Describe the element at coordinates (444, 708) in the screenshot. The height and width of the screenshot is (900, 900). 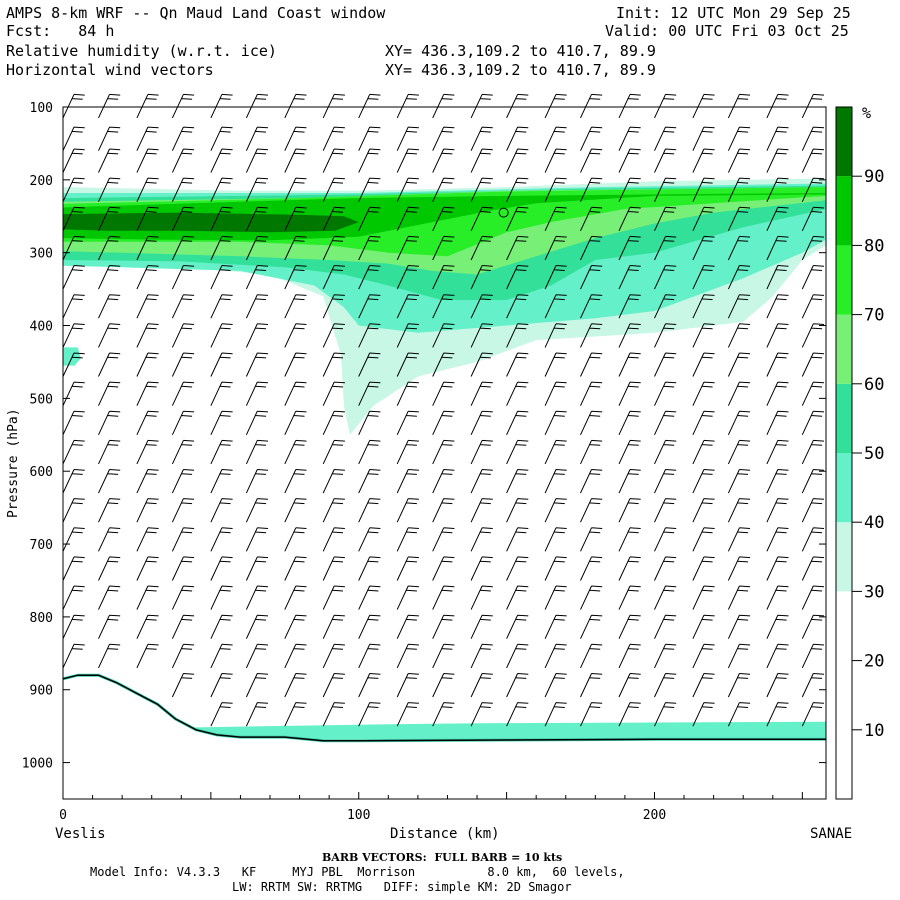
I see `terrain-line` at that location.